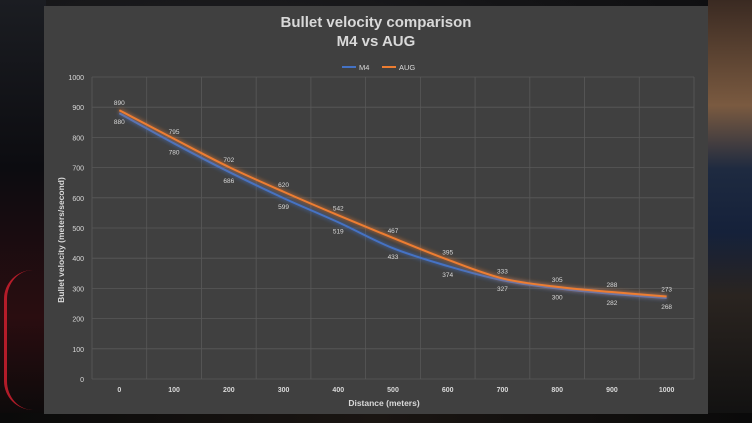  Describe the element at coordinates (78, 320) in the screenshot. I see `y-tick-label: 200` at that location.